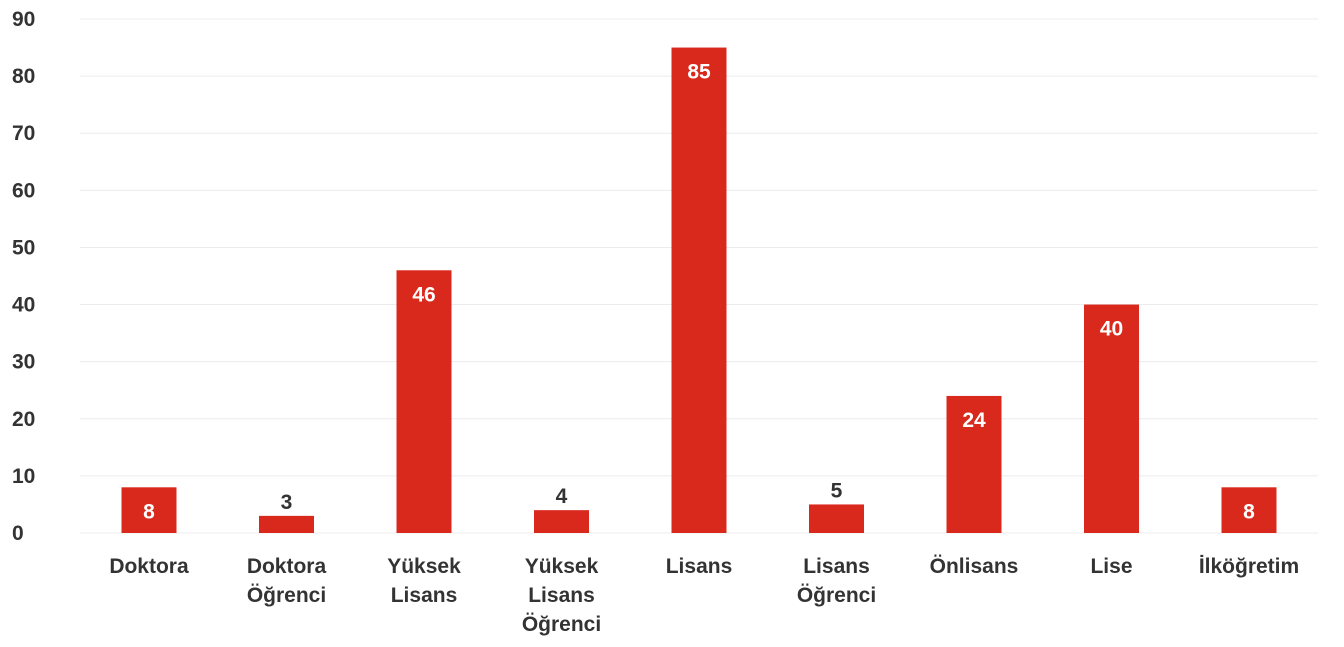  What do you see at coordinates (423, 294) in the screenshot?
I see `data-label: 46` at bounding box center [423, 294].